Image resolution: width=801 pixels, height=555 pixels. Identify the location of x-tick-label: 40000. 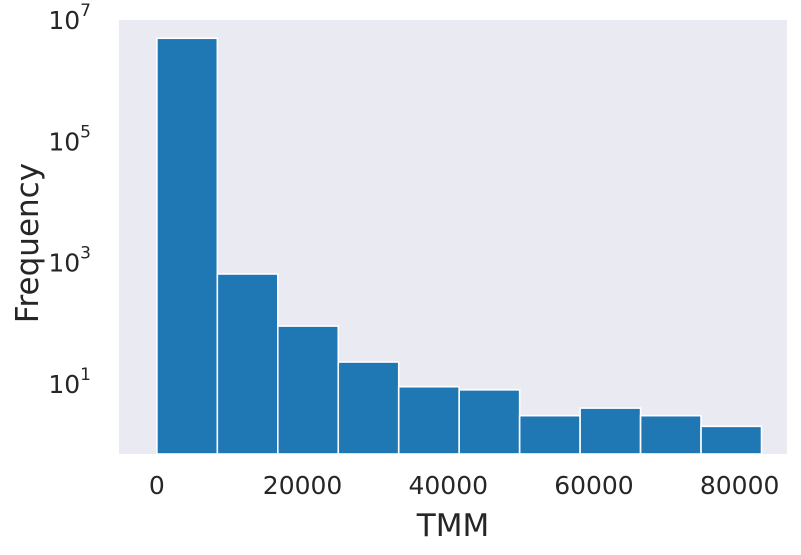
(448, 485).